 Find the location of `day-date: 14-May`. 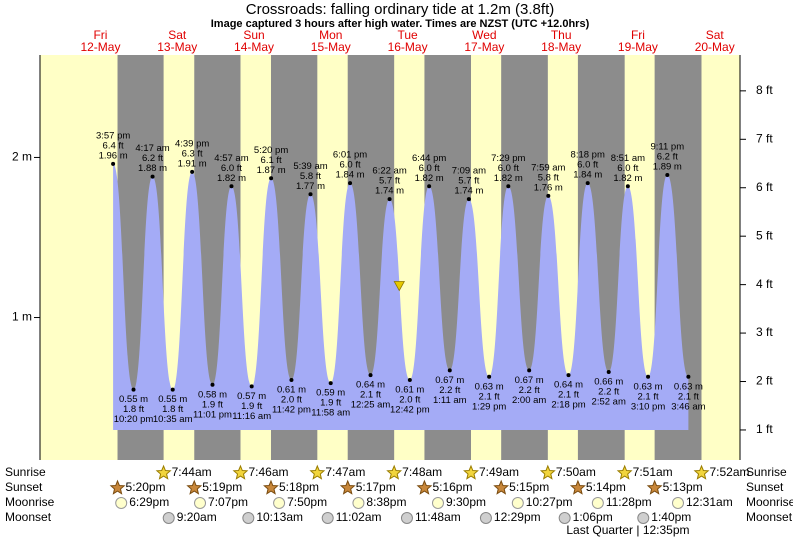

day-date: 14-May is located at coordinates (254, 47).